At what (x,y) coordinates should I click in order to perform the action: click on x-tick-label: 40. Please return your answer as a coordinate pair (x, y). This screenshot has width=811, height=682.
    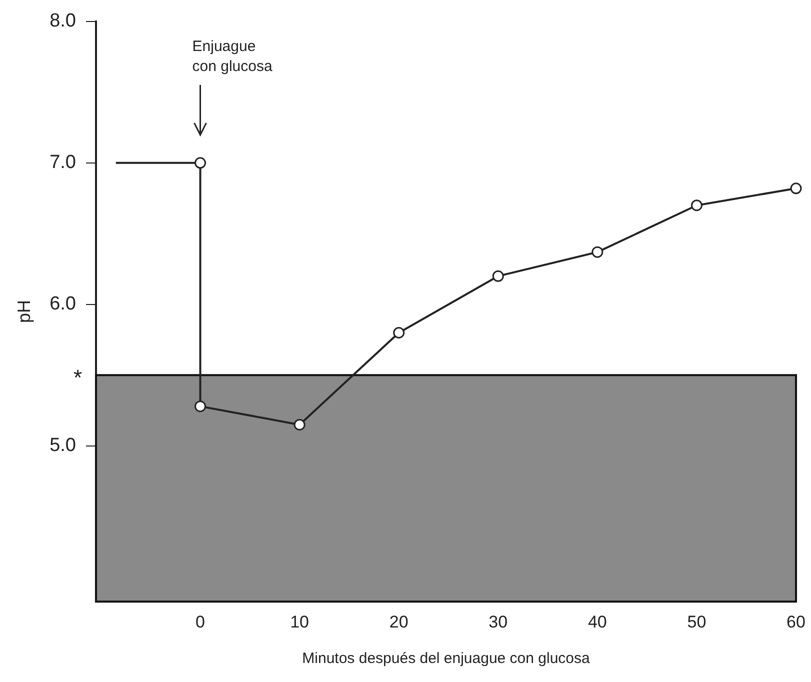
    Looking at the image, I should click on (597, 622).